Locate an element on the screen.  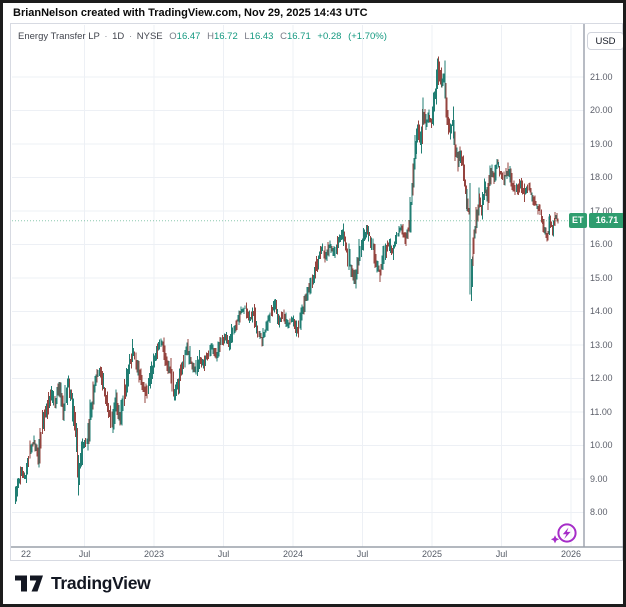
time-tick-label: 2025 is located at coordinates (432, 554).